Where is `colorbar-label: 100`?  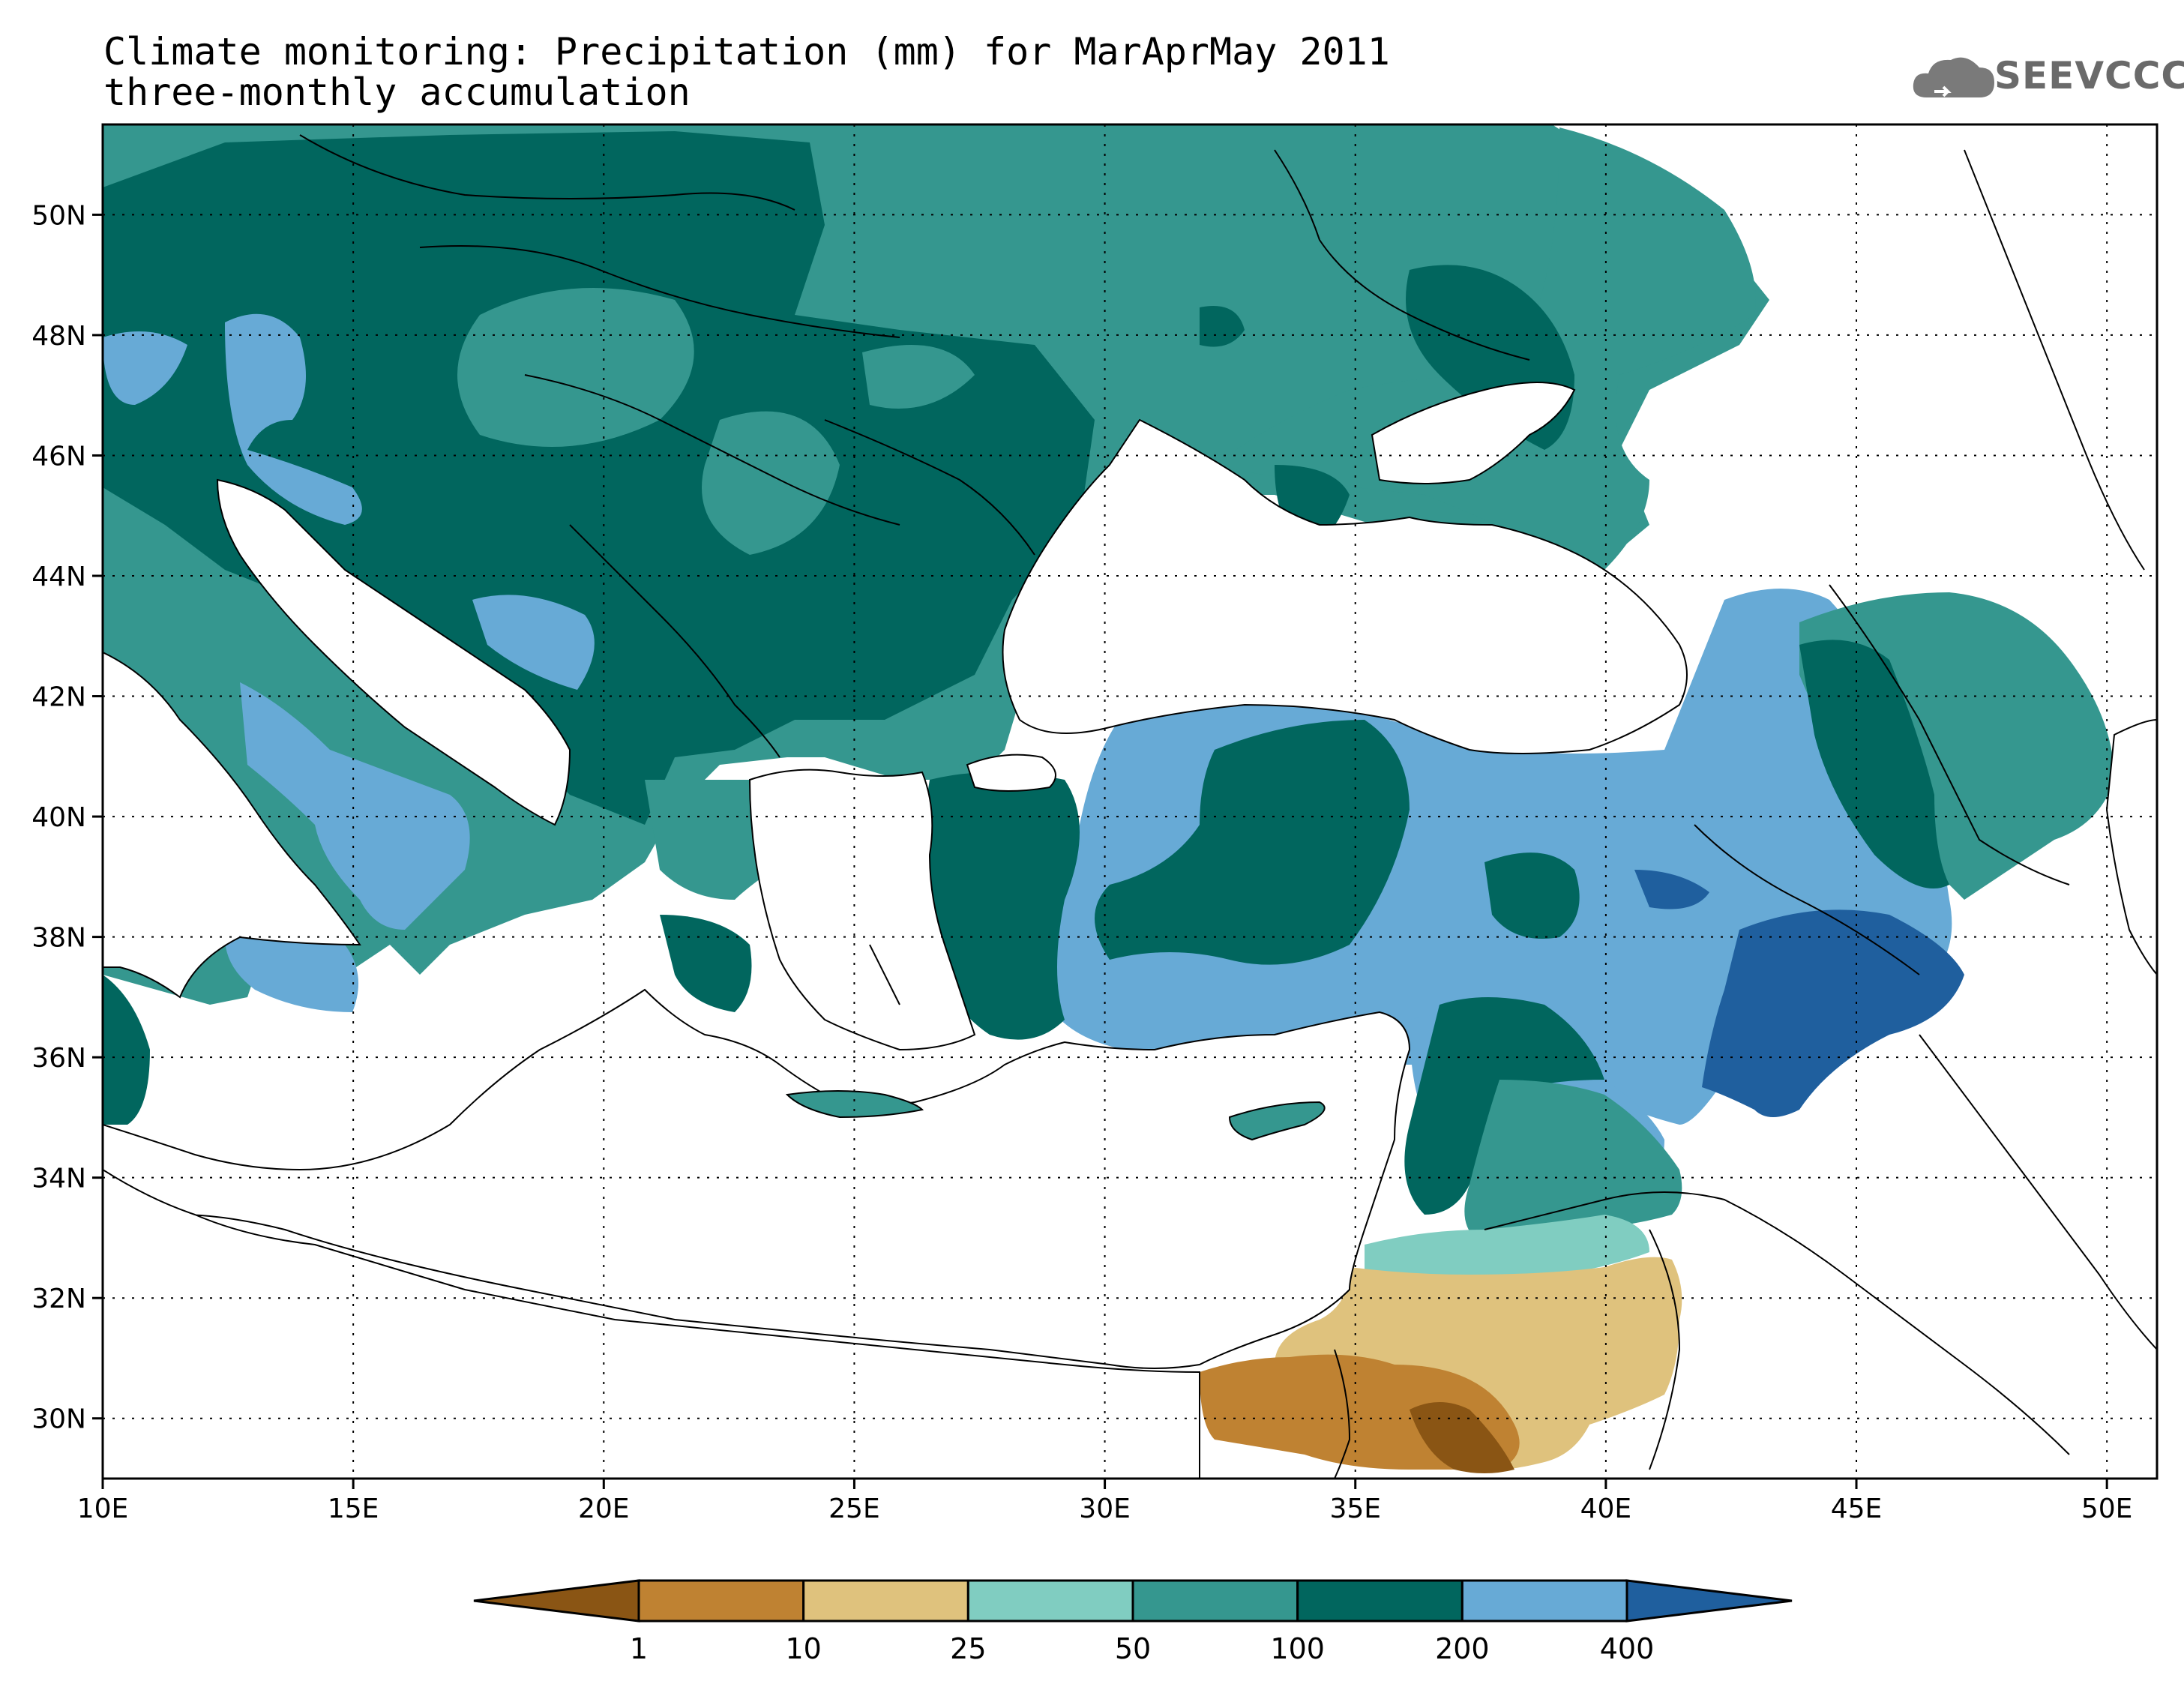 colorbar-label: 100 is located at coordinates (1297, 1648).